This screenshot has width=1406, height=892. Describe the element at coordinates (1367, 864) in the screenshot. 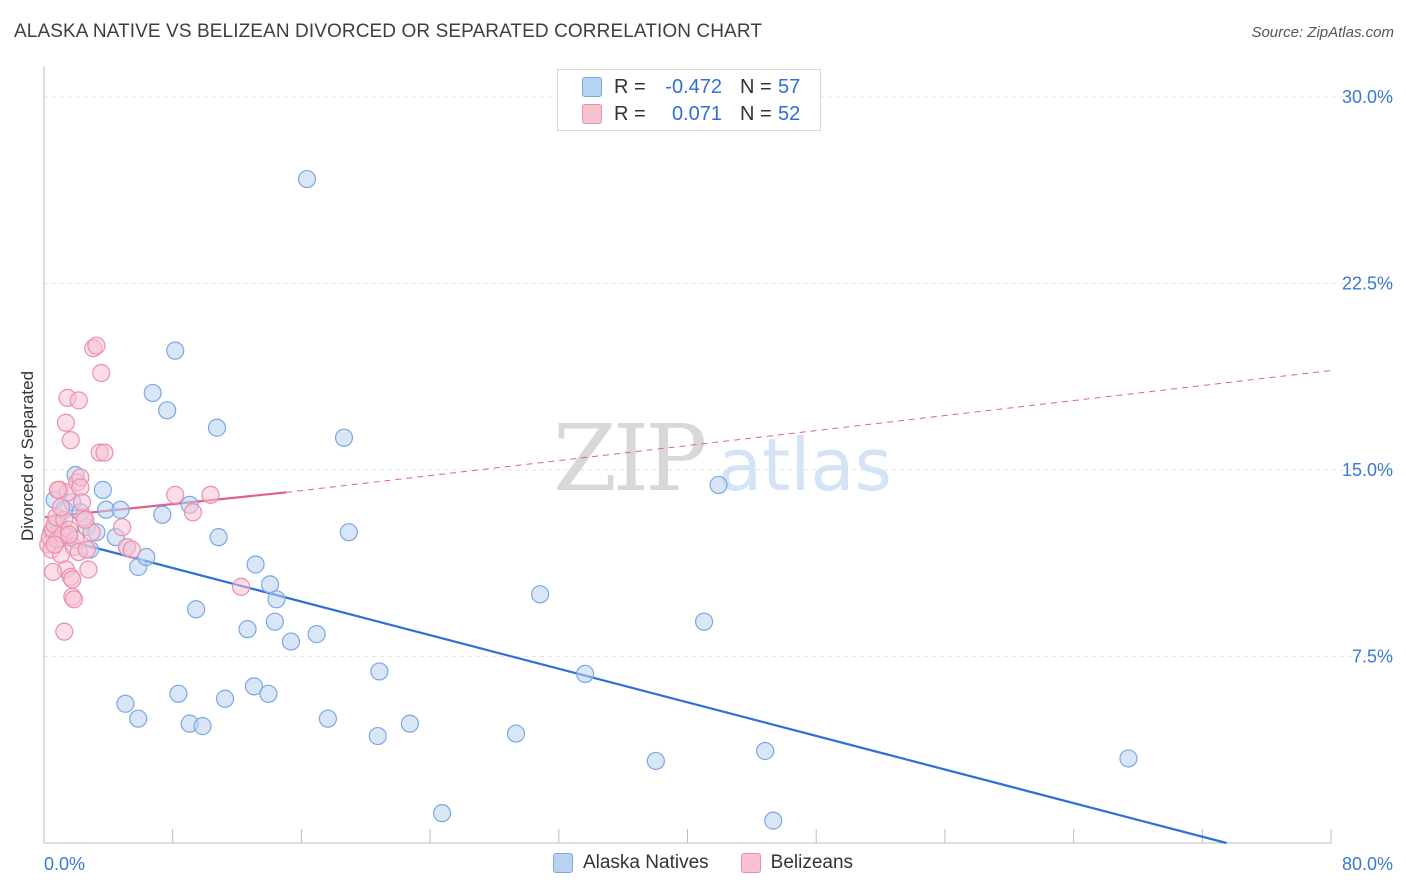

I see `x-tick-label: 80.0%` at that location.